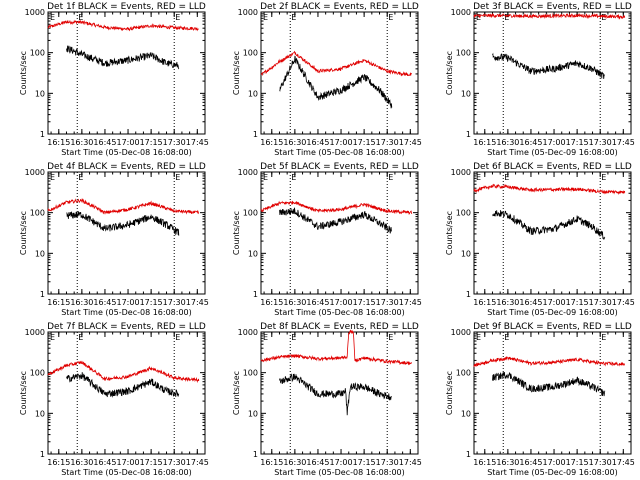  Describe the element at coordinates (126, 327) in the screenshot. I see `panel-title: Det 7f BLACK = Events, RED = LLD` at that location.